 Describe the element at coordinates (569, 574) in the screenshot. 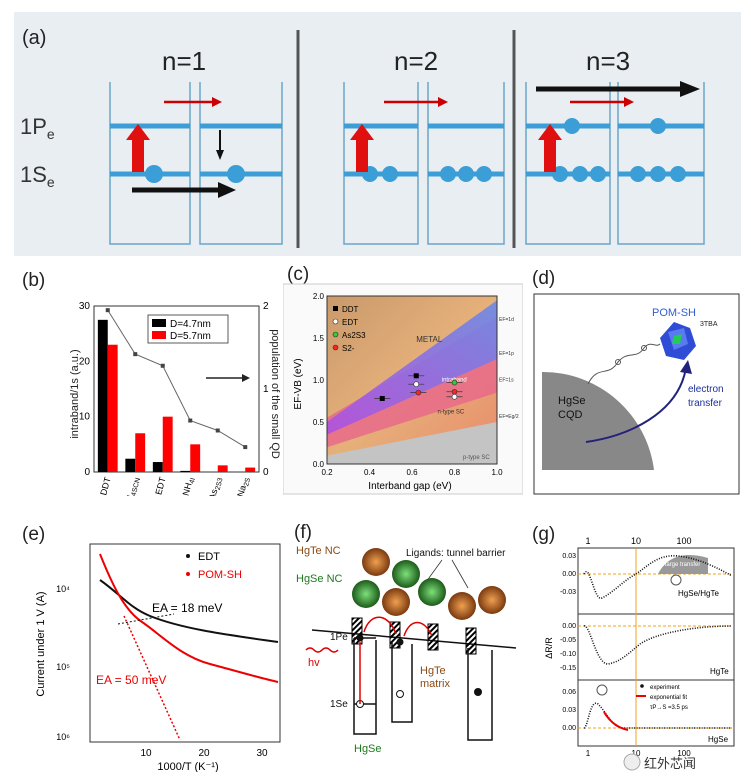

I see `g-y1-1: 0.00` at that location.